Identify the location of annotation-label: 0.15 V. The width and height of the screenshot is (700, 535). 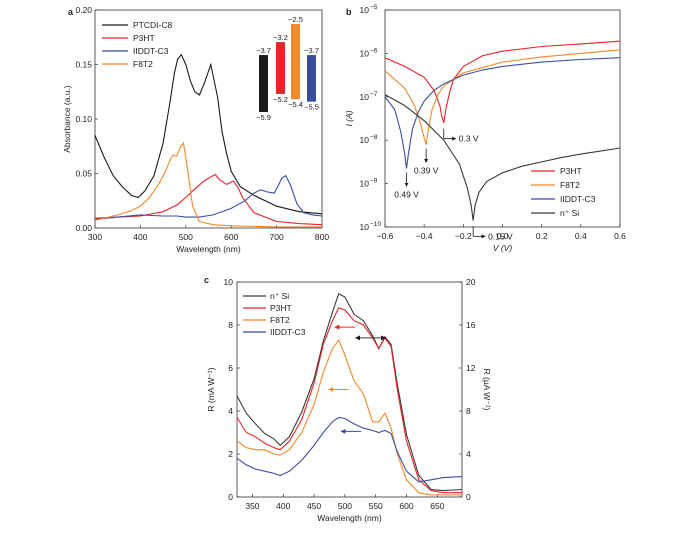
(500, 236).